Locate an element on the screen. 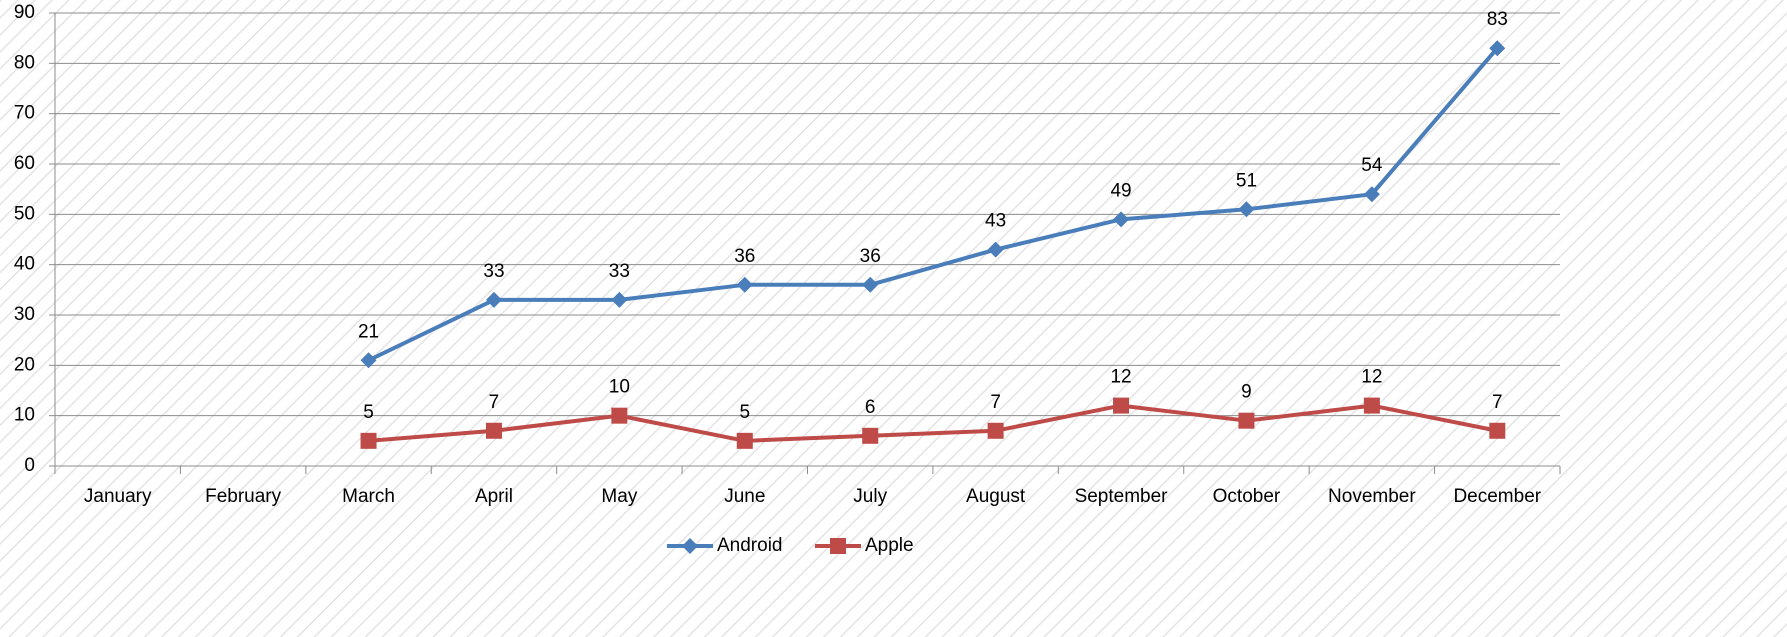 The height and width of the screenshot is (637, 1787). x-tick-label: June is located at coordinates (744, 496).